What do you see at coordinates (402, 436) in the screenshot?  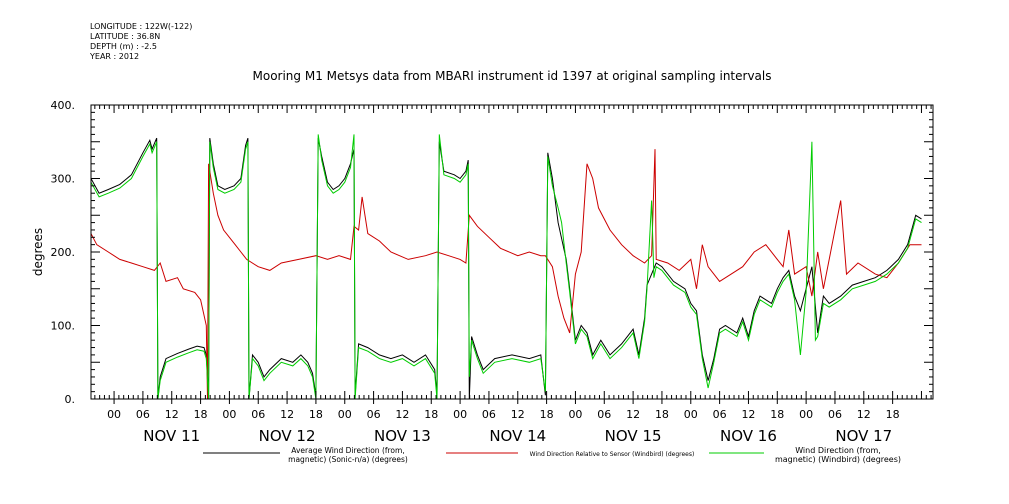 I see `x-day-label: NOV 13` at bounding box center [402, 436].